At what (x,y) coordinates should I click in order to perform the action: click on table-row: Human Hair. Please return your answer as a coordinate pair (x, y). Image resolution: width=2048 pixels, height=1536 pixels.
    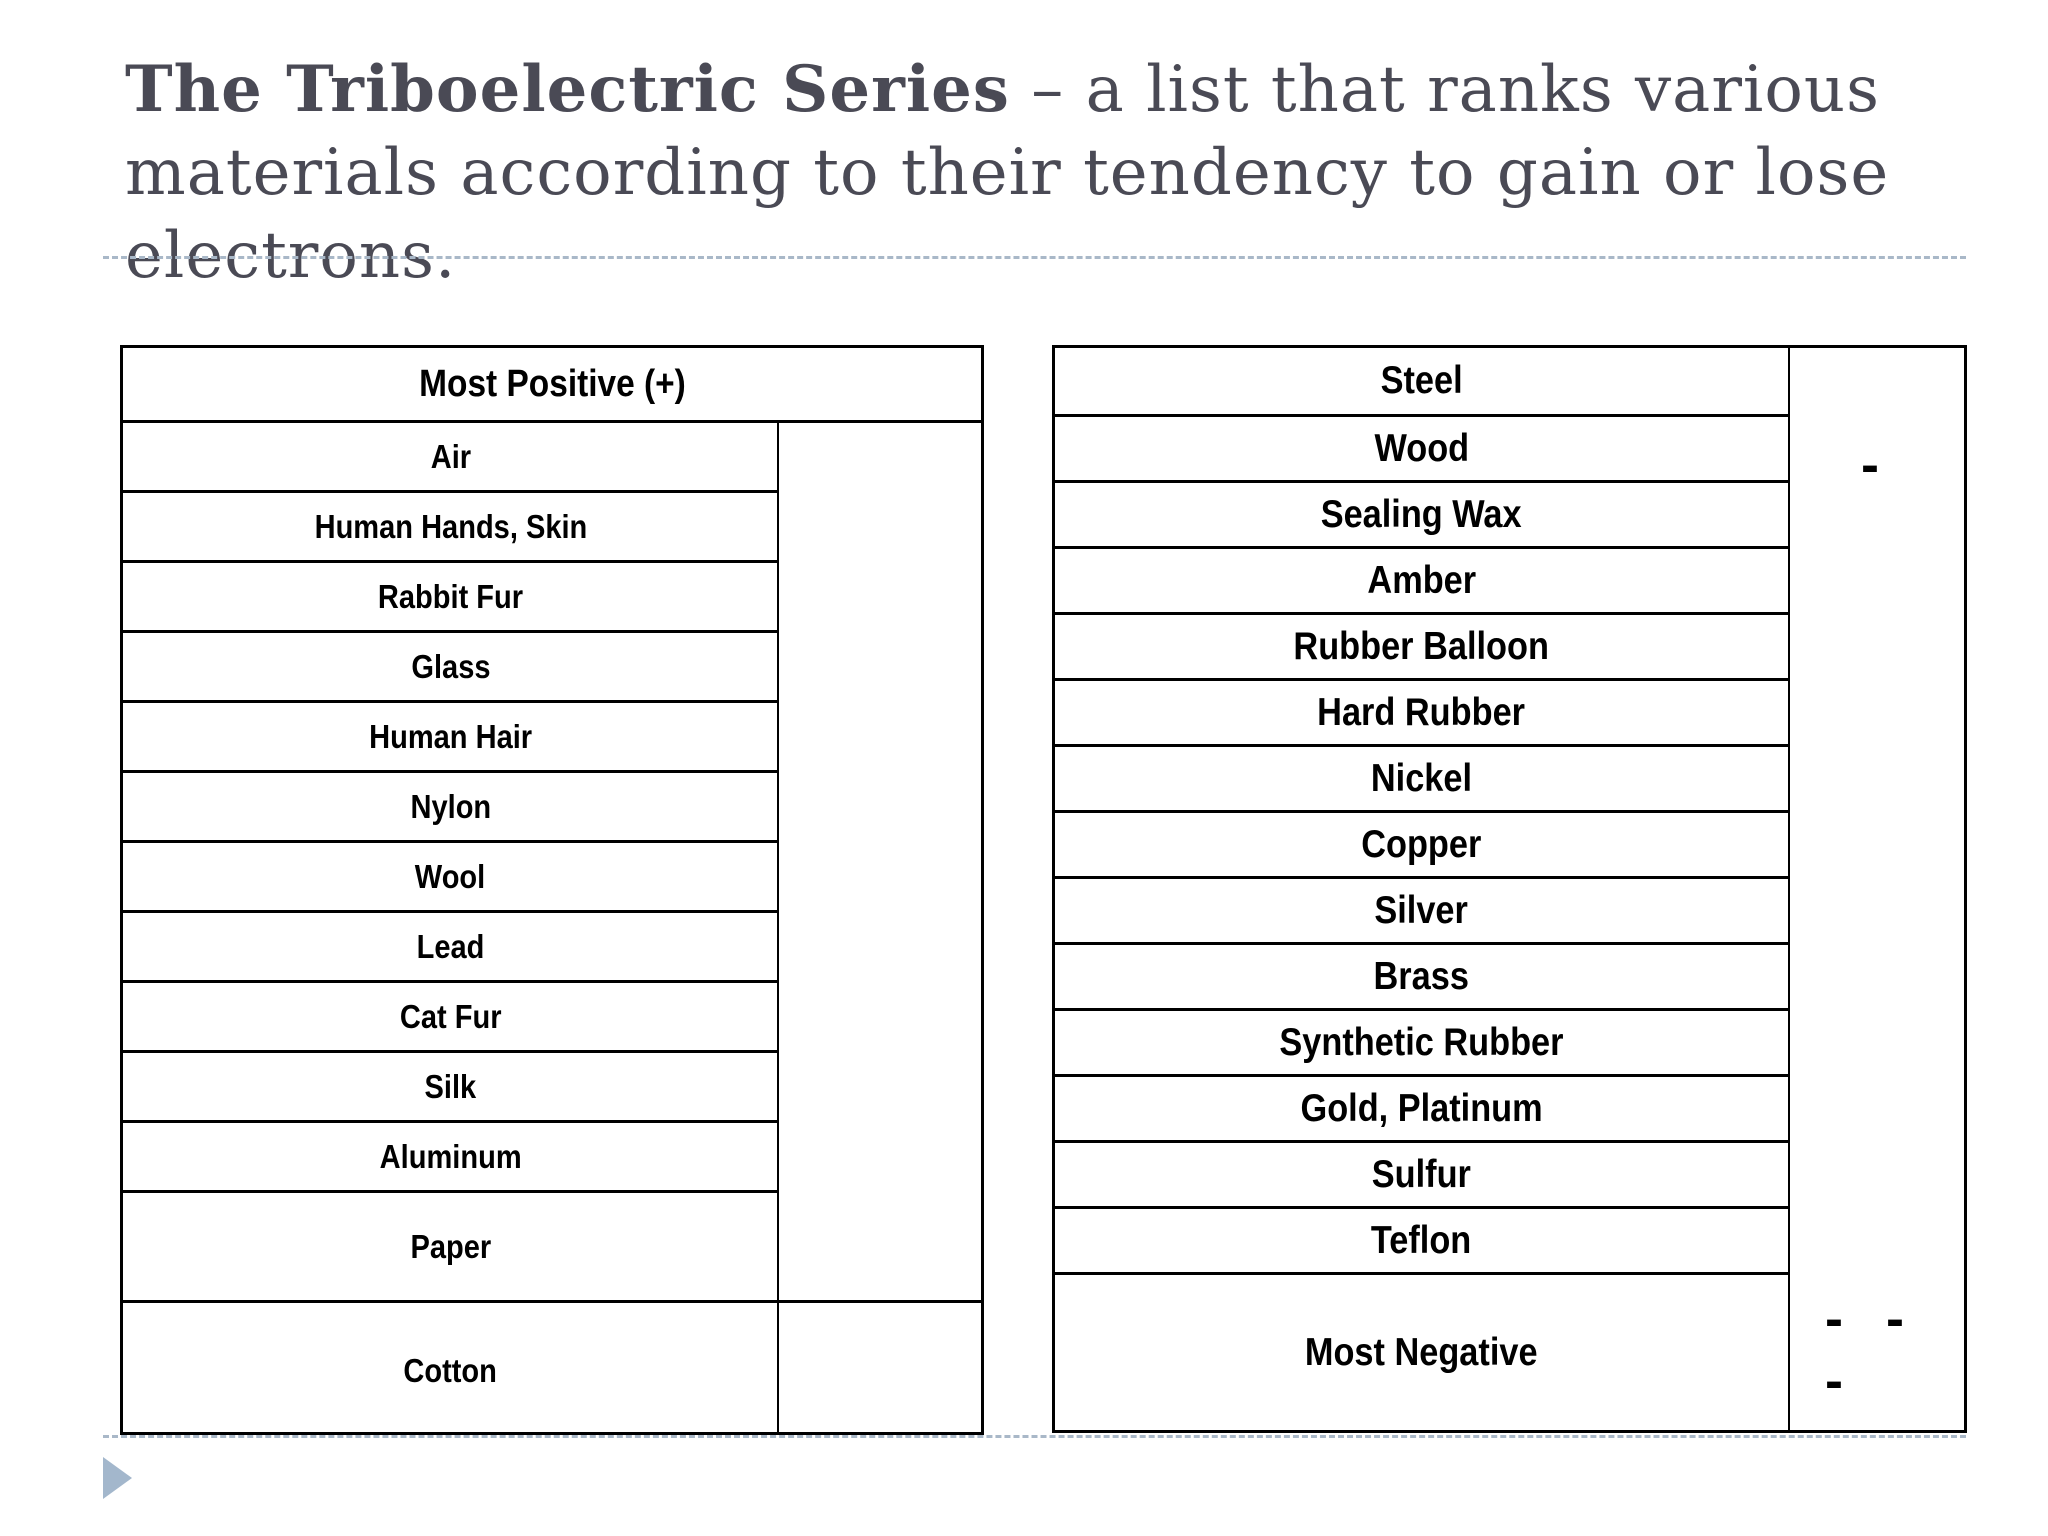
    Looking at the image, I should click on (450, 735).